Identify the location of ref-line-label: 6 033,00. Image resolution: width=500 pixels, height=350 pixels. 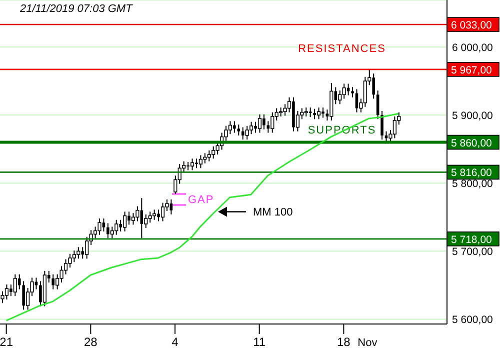
(471, 26).